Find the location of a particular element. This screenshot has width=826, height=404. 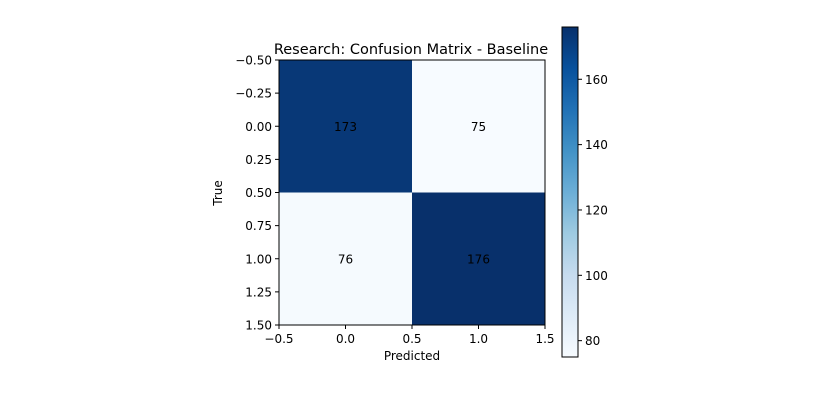

colorbar-frame is located at coordinates (570, 192).